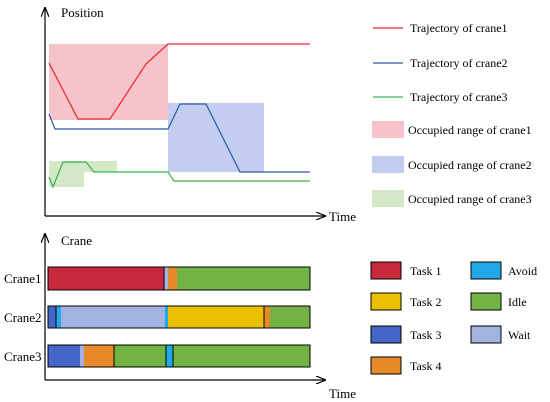  I want to click on legend-label-task2: Task 2, so click(426, 302).